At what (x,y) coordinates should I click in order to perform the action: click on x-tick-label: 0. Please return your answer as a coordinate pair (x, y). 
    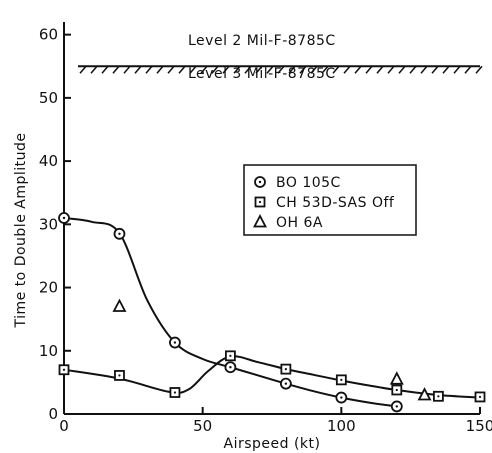
    Looking at the image, I should click on (64, 426).